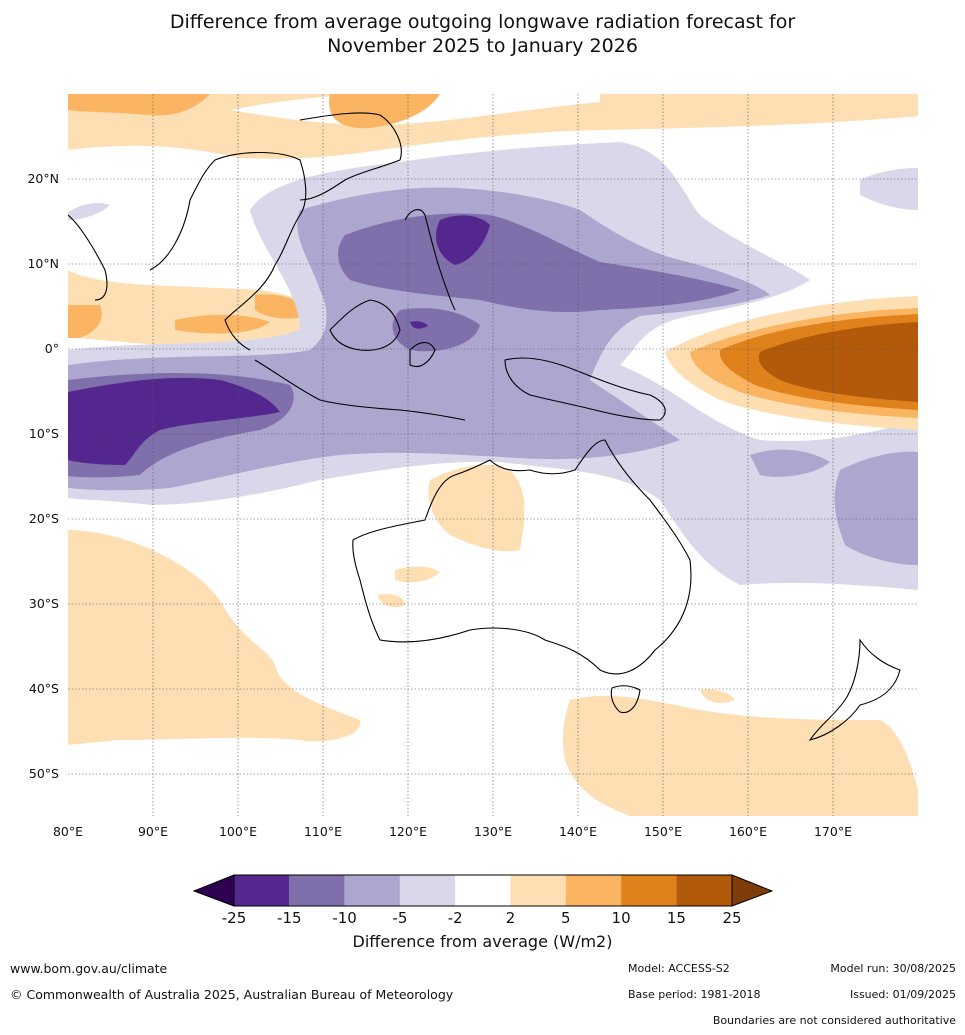 The width and height of the screenshot is (965, 1035). I want to click on lat-tick-40s: 40°S, so click(44, 688).